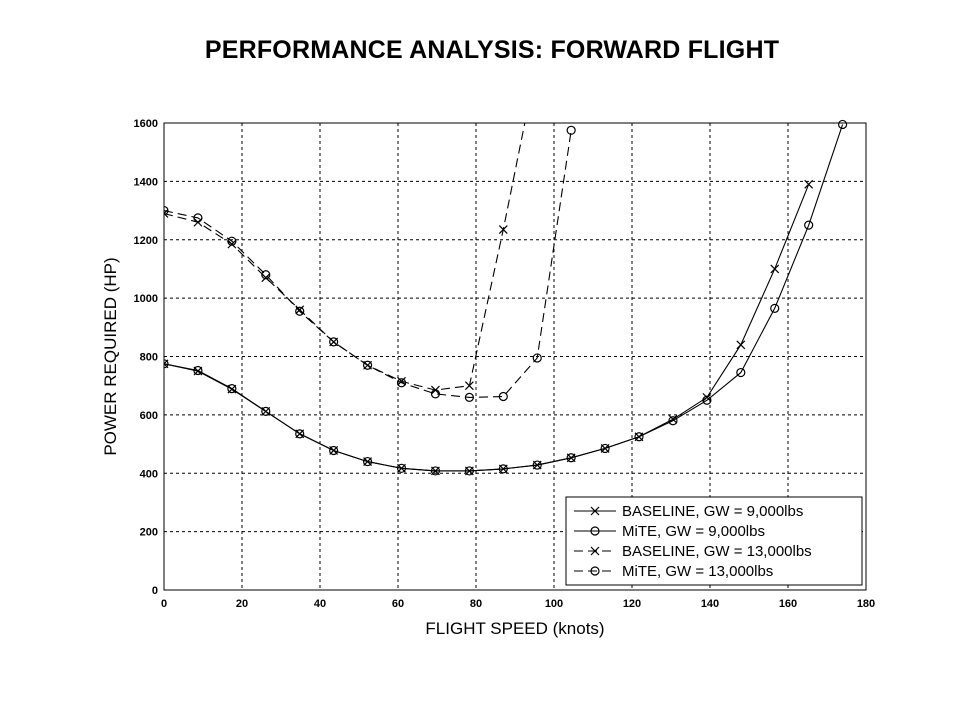  What do you see at coordinates (492, 50) in the screenshot?
I see `page-title: PERFORMANCE ANALYSIS: FORWARD FLIGHT` at bounding box center [492, 50].